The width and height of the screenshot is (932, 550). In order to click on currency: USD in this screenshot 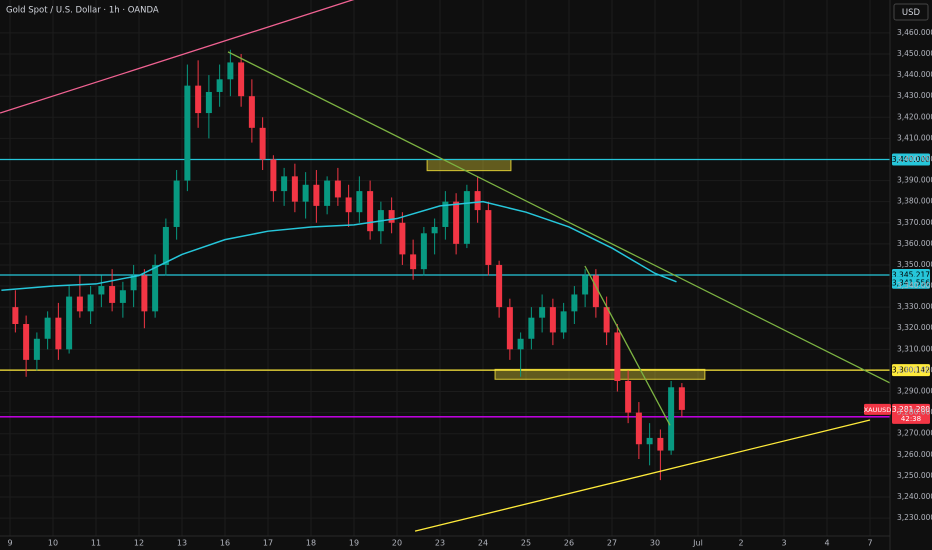, I will do `click(911, 13)`.